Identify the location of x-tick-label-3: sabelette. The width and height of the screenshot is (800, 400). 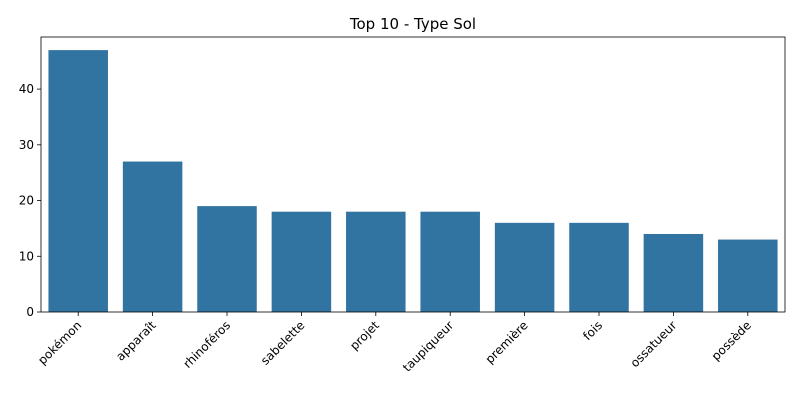
(283, 343).